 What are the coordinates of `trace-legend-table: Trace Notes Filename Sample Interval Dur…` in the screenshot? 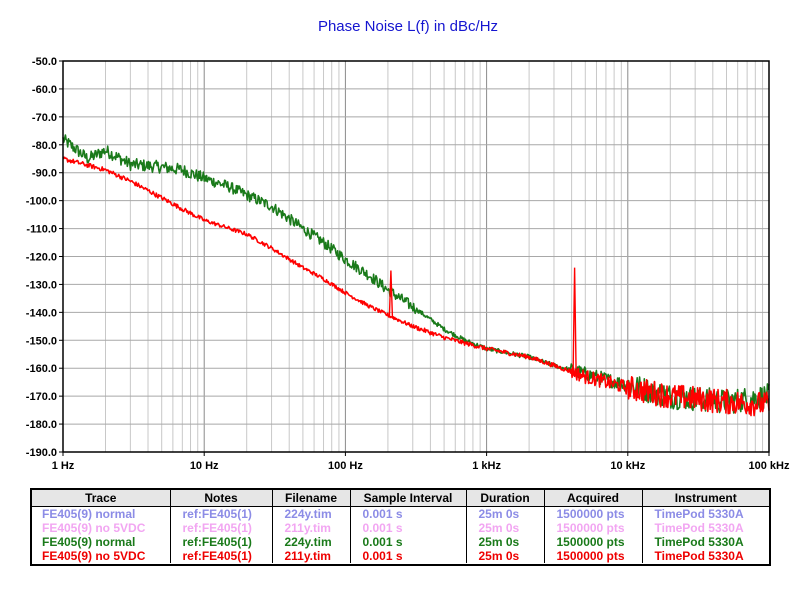 It's located at (400, 527).